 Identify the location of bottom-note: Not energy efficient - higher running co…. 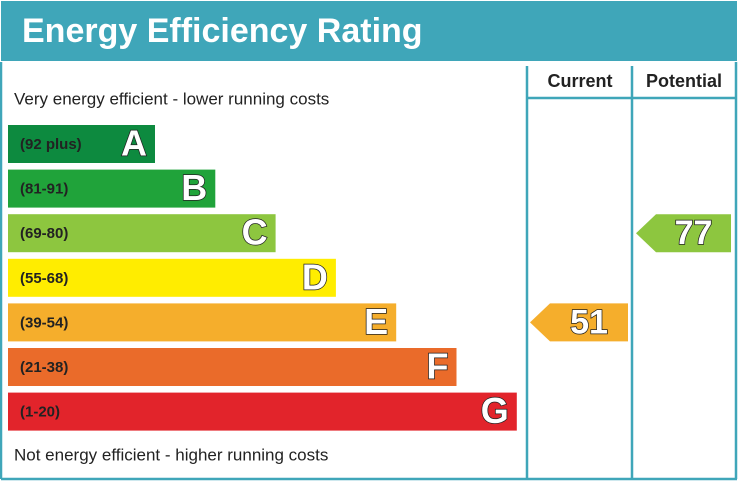
(171, 454).